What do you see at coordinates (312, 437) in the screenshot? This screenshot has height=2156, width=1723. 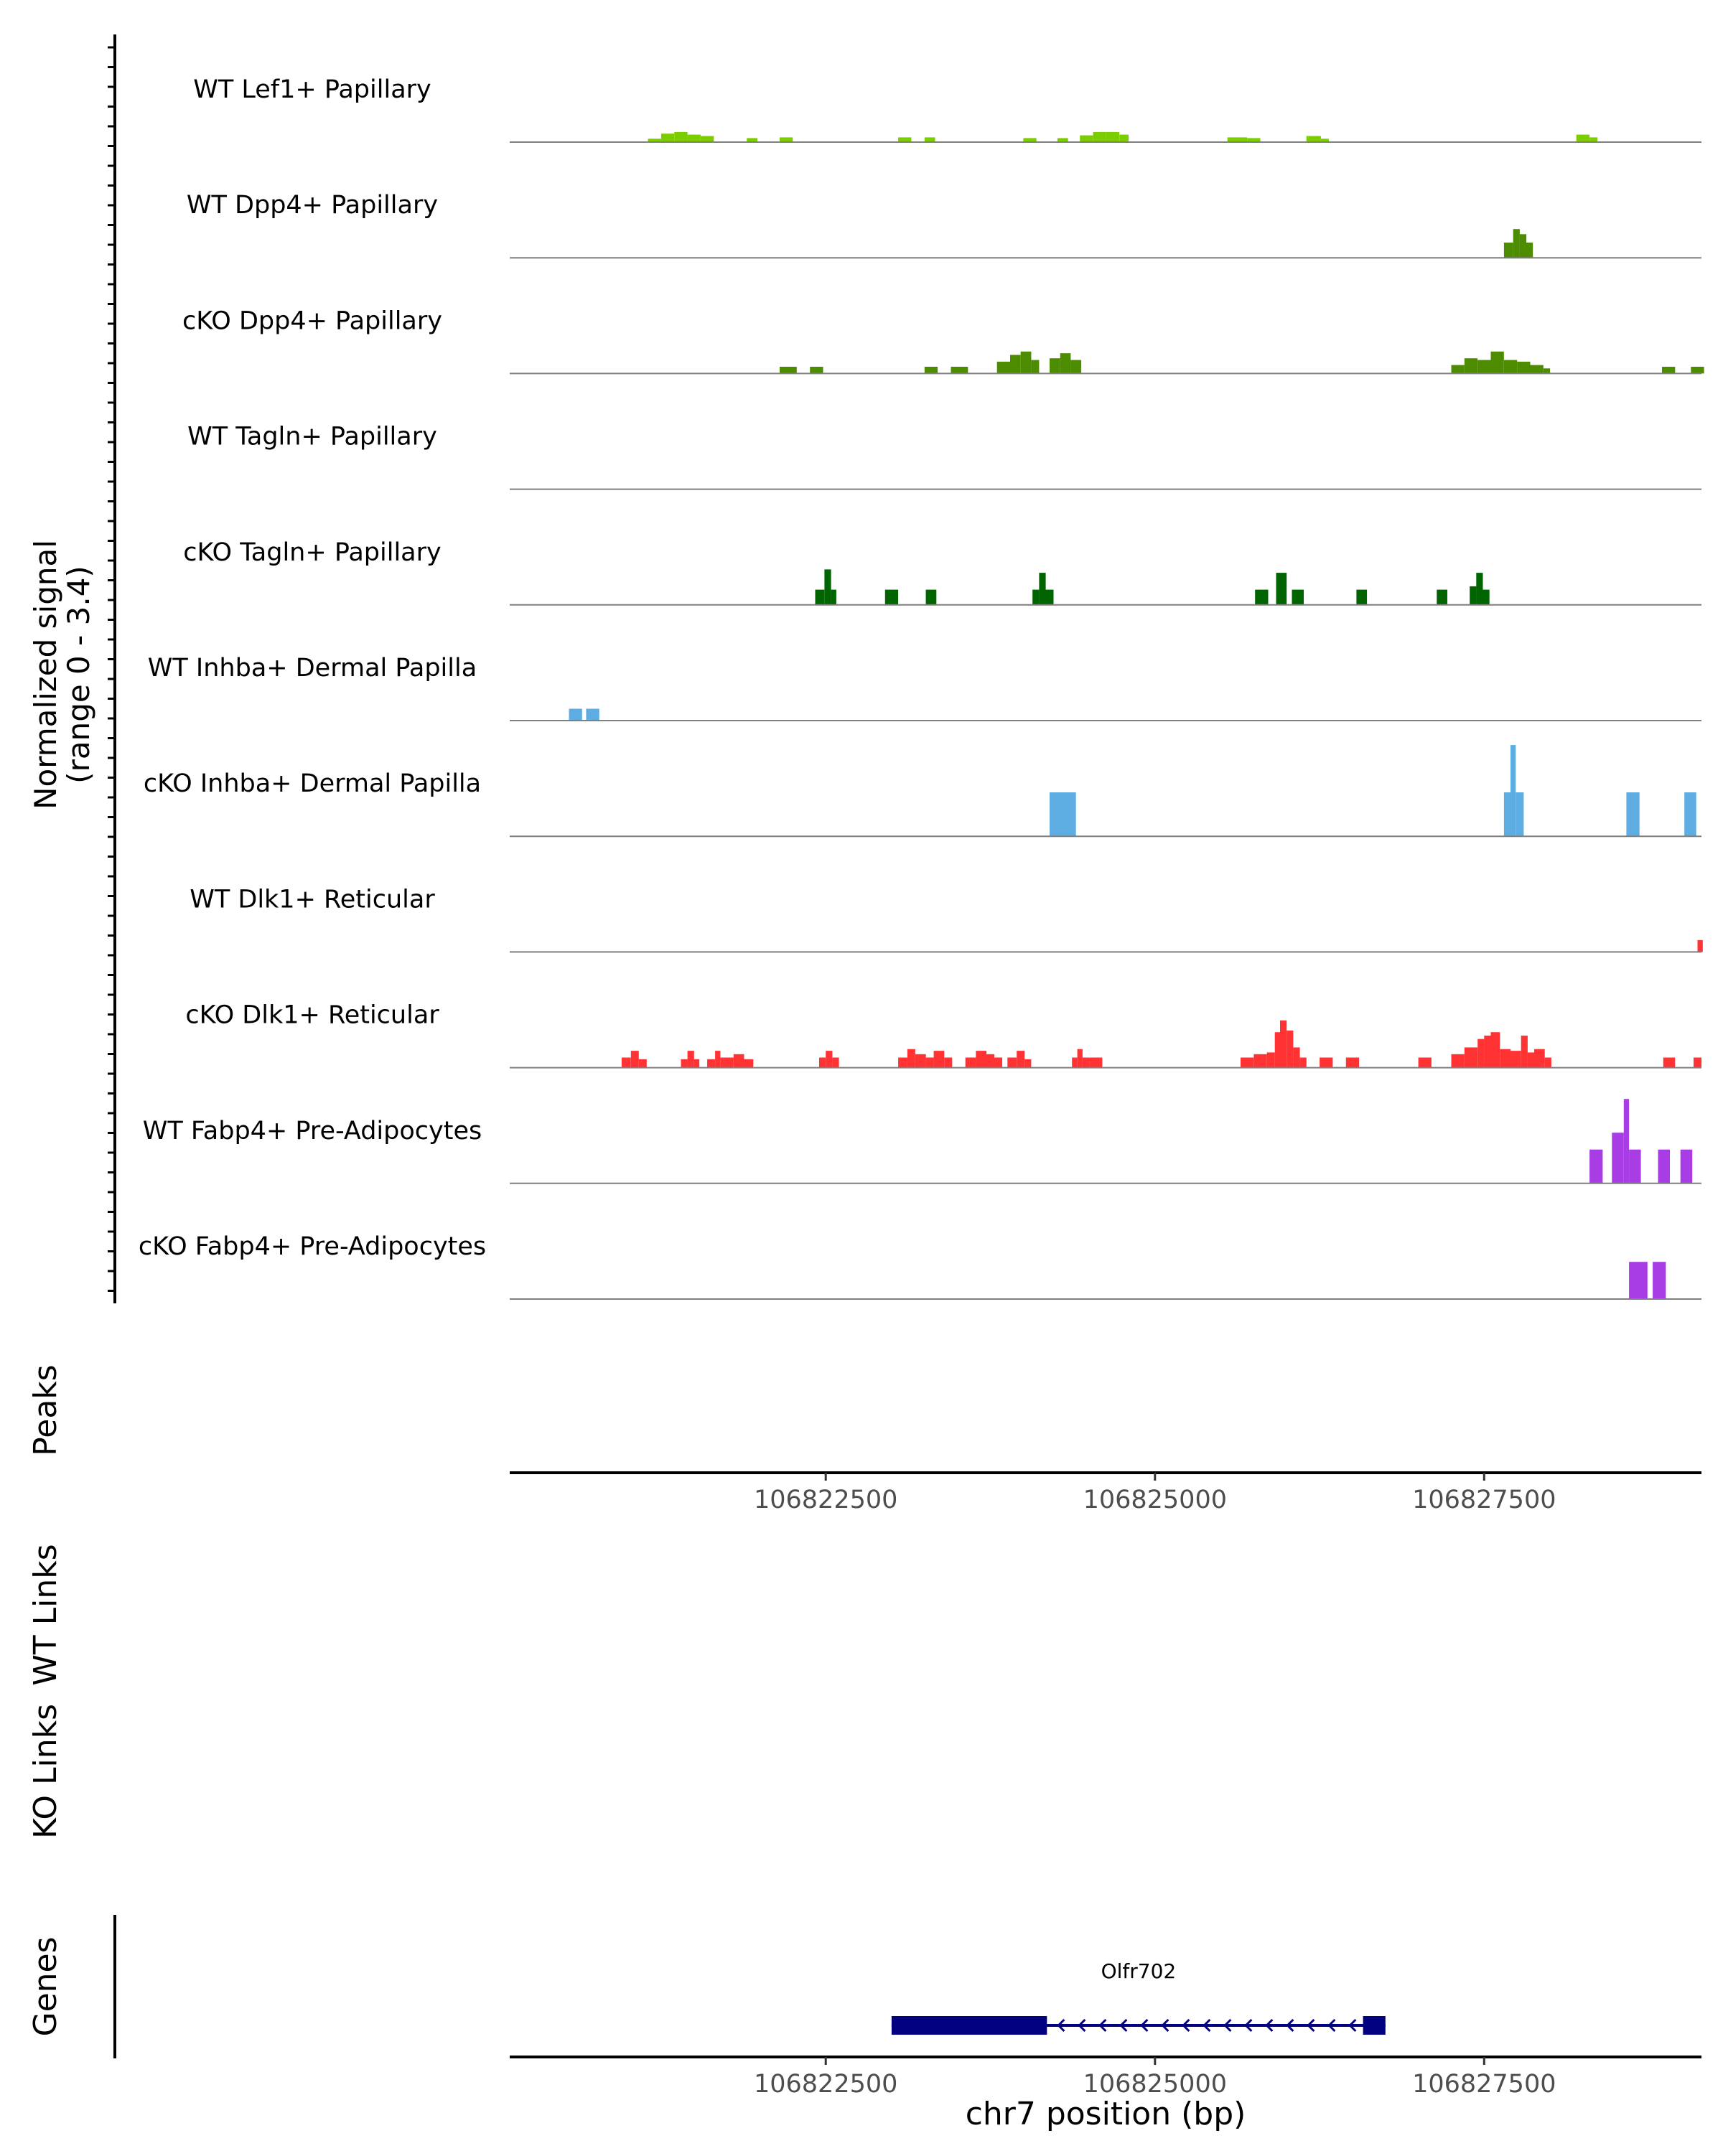 I see `track-label-3: WT Tagln+ Papillary` at bounding box center [312, 437].